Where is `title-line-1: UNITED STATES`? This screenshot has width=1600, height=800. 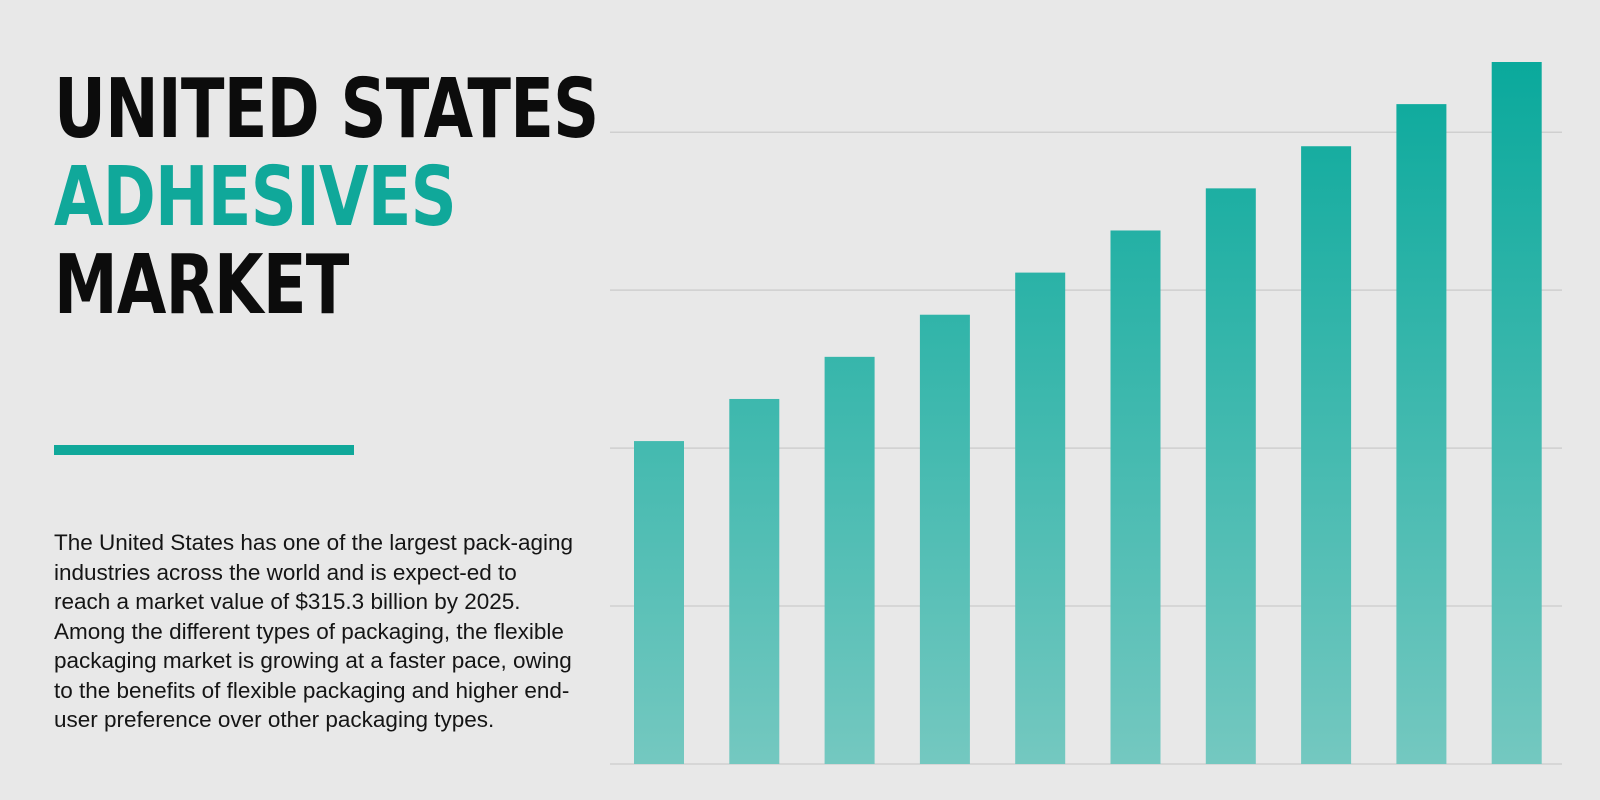
title-line-1: UNITED STATES is located at coordinates (326, 109).